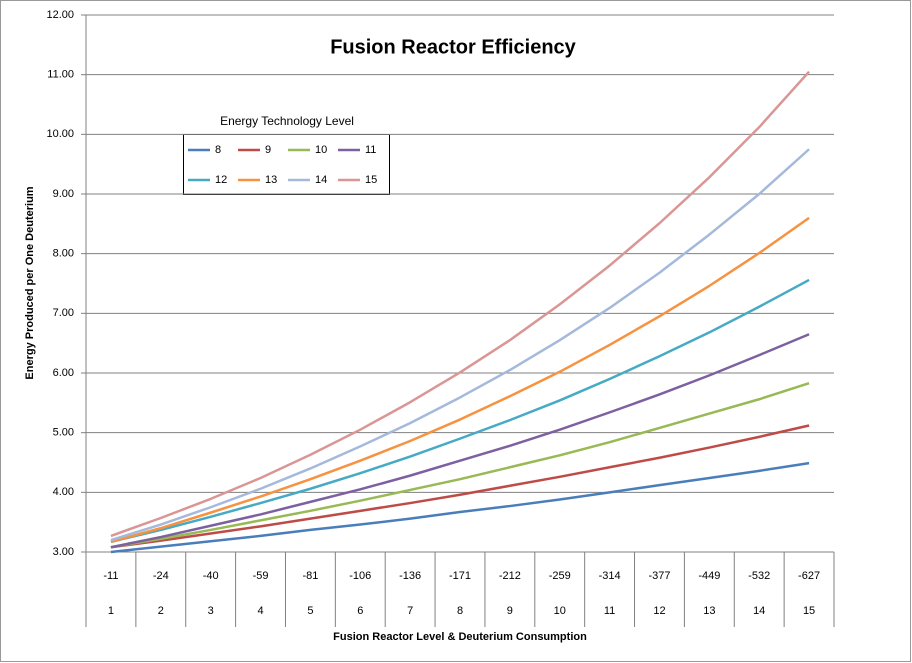 The width and height of the screenshot is (912, 663). What do you see at coordinates (560, 611) in the screenshot?
I see `x-tick-label: 10` at bounding box center [560, 611].